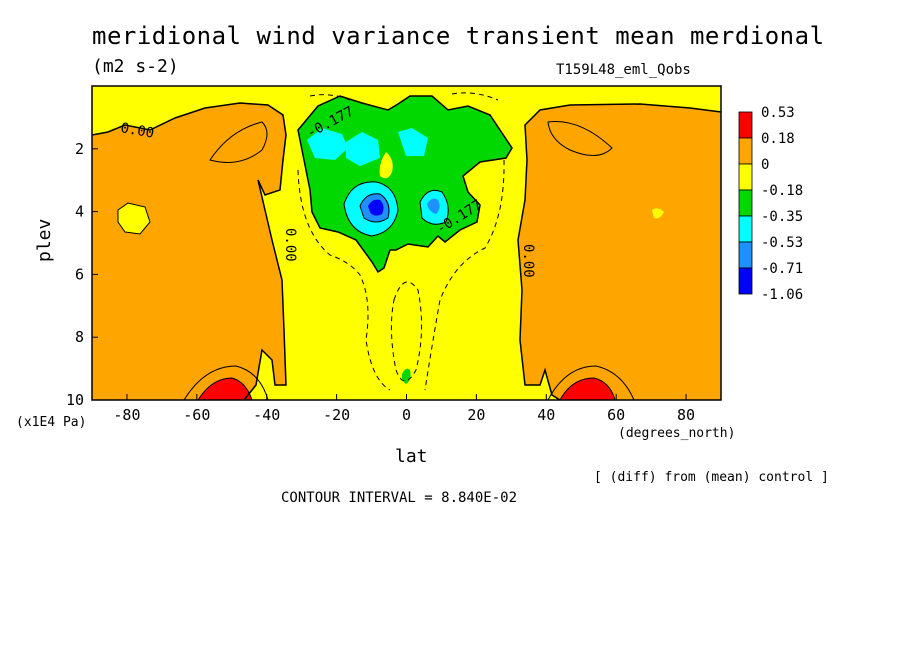  I want to click on y-tick-label: 2, so click(79, 149).